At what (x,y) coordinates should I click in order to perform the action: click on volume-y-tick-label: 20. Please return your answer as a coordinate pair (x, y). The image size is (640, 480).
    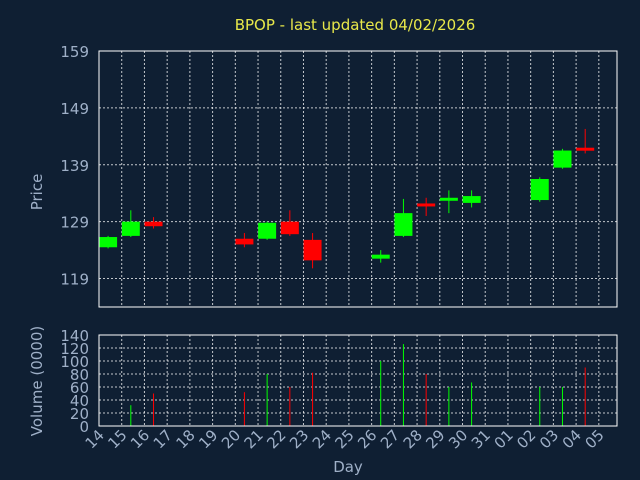
    Looking at the image, I should click on (79, 414).